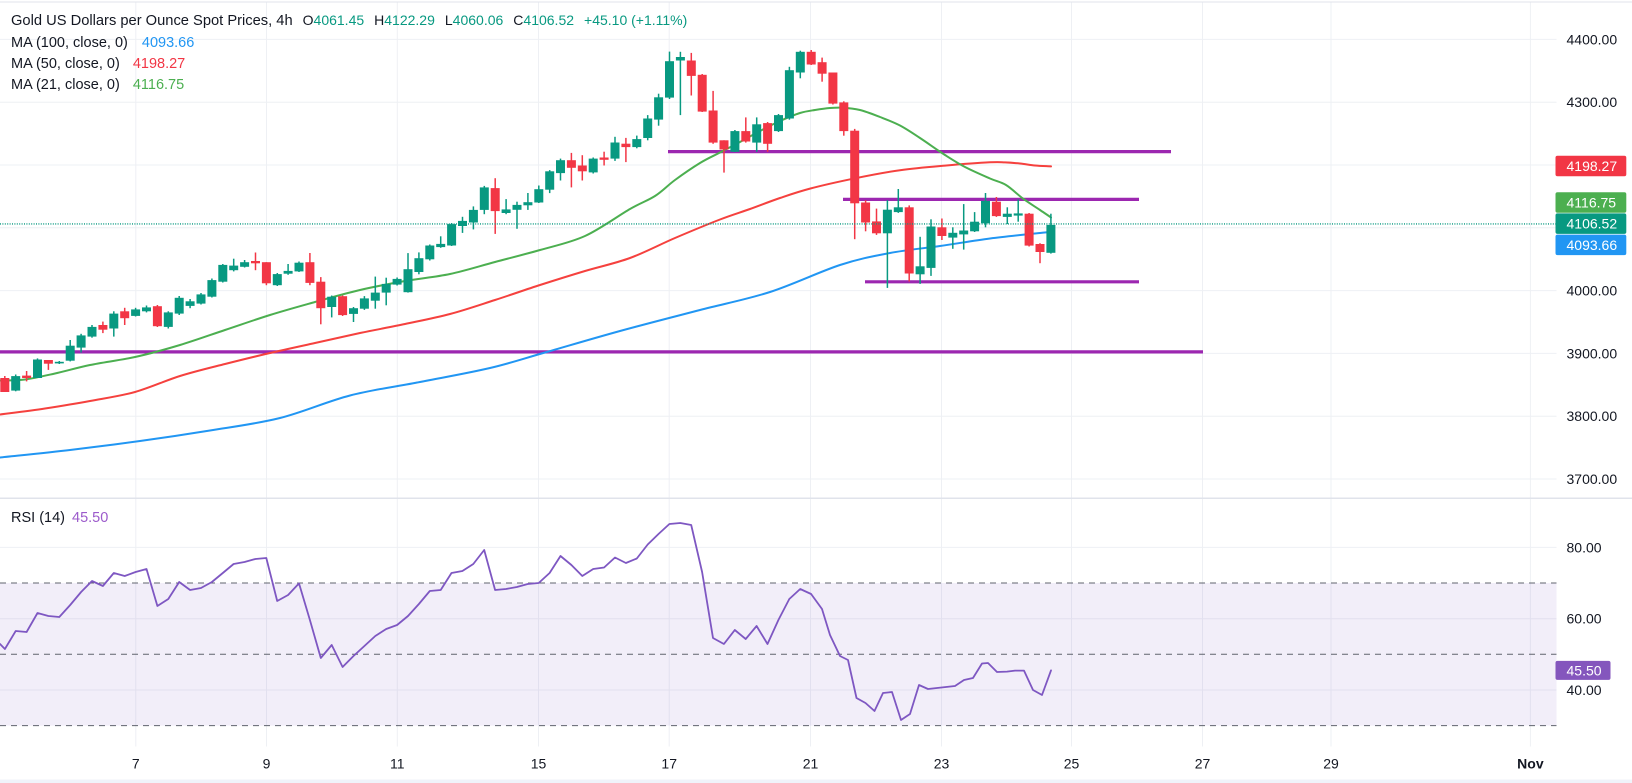  What do you see at coordinates (1584, 690) in the screenshot?
I see `svg-text: 40.00` at bounding box center [1584, 690].